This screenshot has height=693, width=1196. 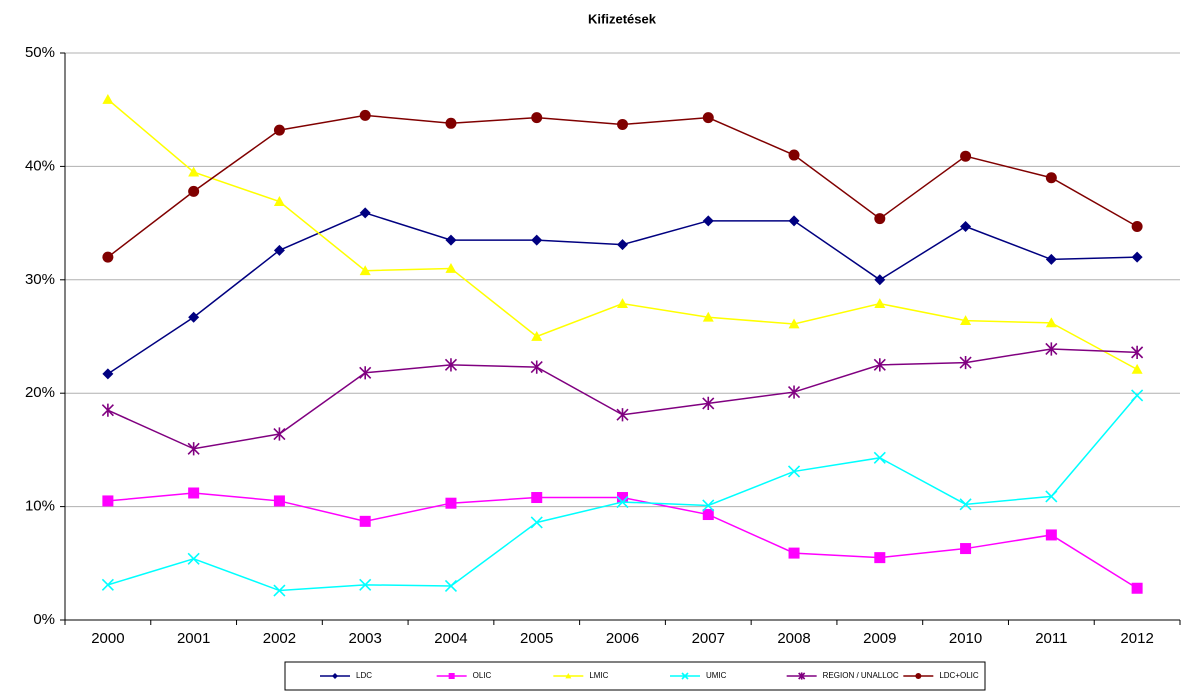 I want to click on y-tick-label: 0%, so click(x=44, y=619).